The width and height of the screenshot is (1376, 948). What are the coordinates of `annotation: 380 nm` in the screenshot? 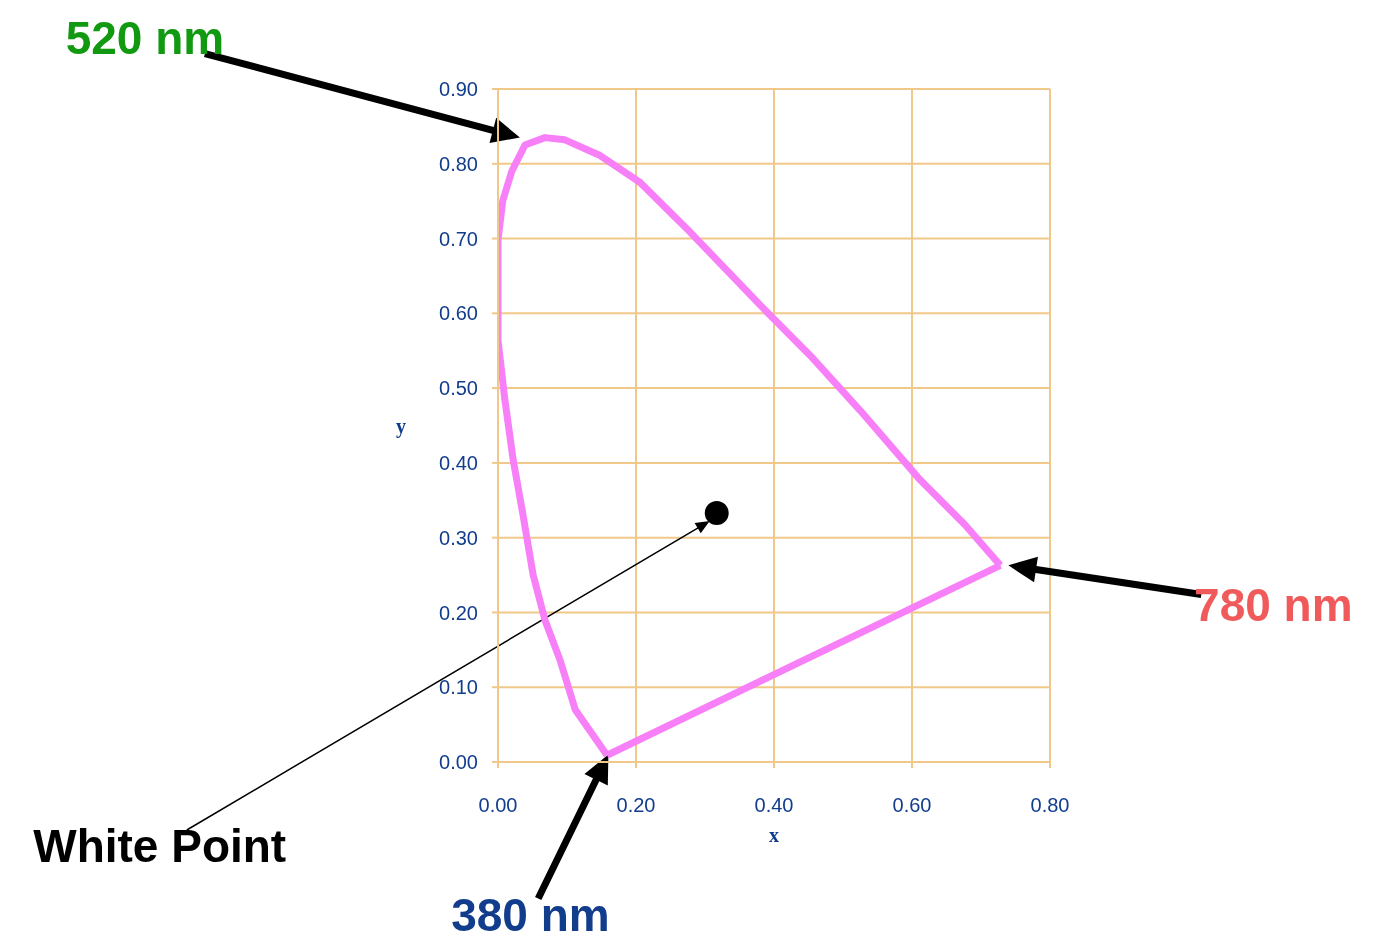 It's located at (530, 914).